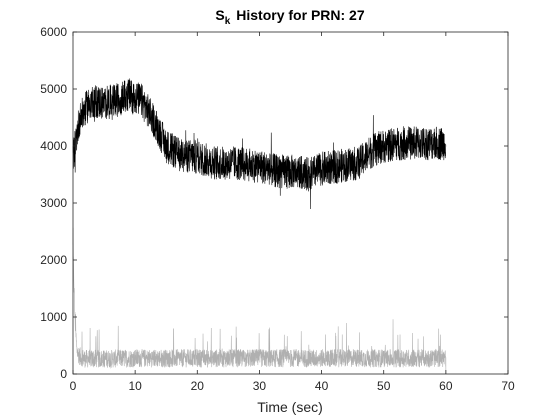 This screenshot has height=420, width=560. I want to click on y-tick-label: 4000, so click(53, 146).